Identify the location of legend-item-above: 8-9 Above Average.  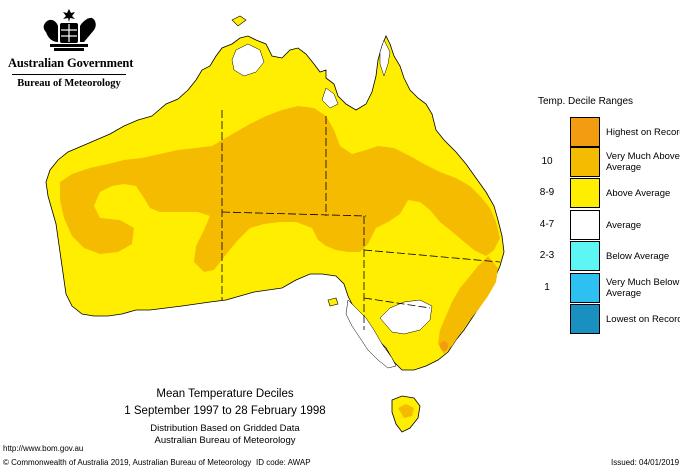
(606, 193).